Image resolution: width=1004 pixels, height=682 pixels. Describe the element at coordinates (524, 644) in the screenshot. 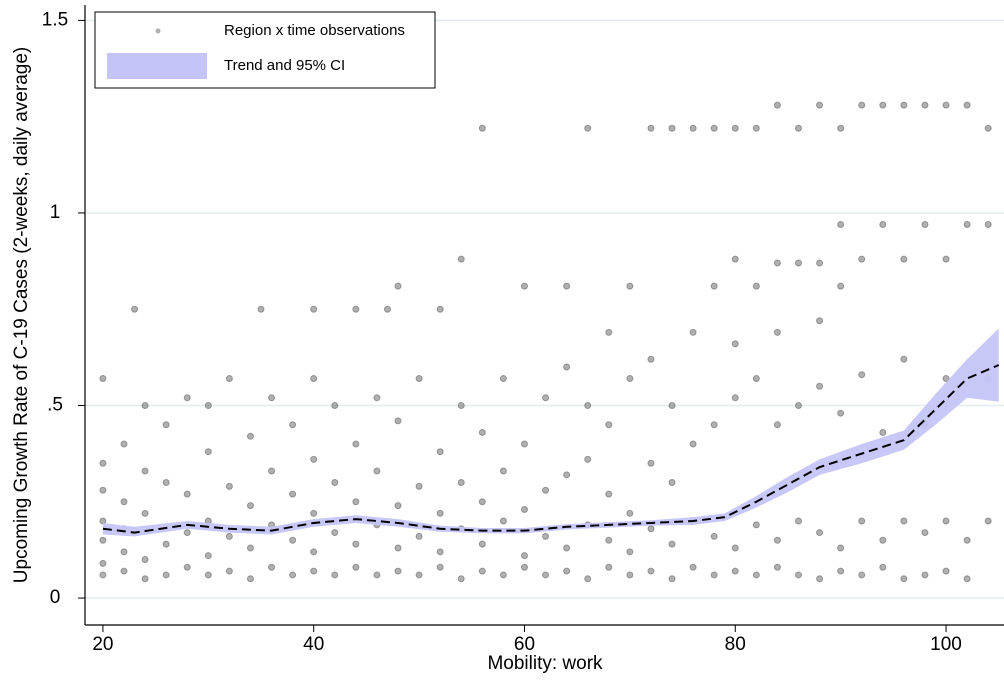

I see `x-tick-label: 60` at that location.